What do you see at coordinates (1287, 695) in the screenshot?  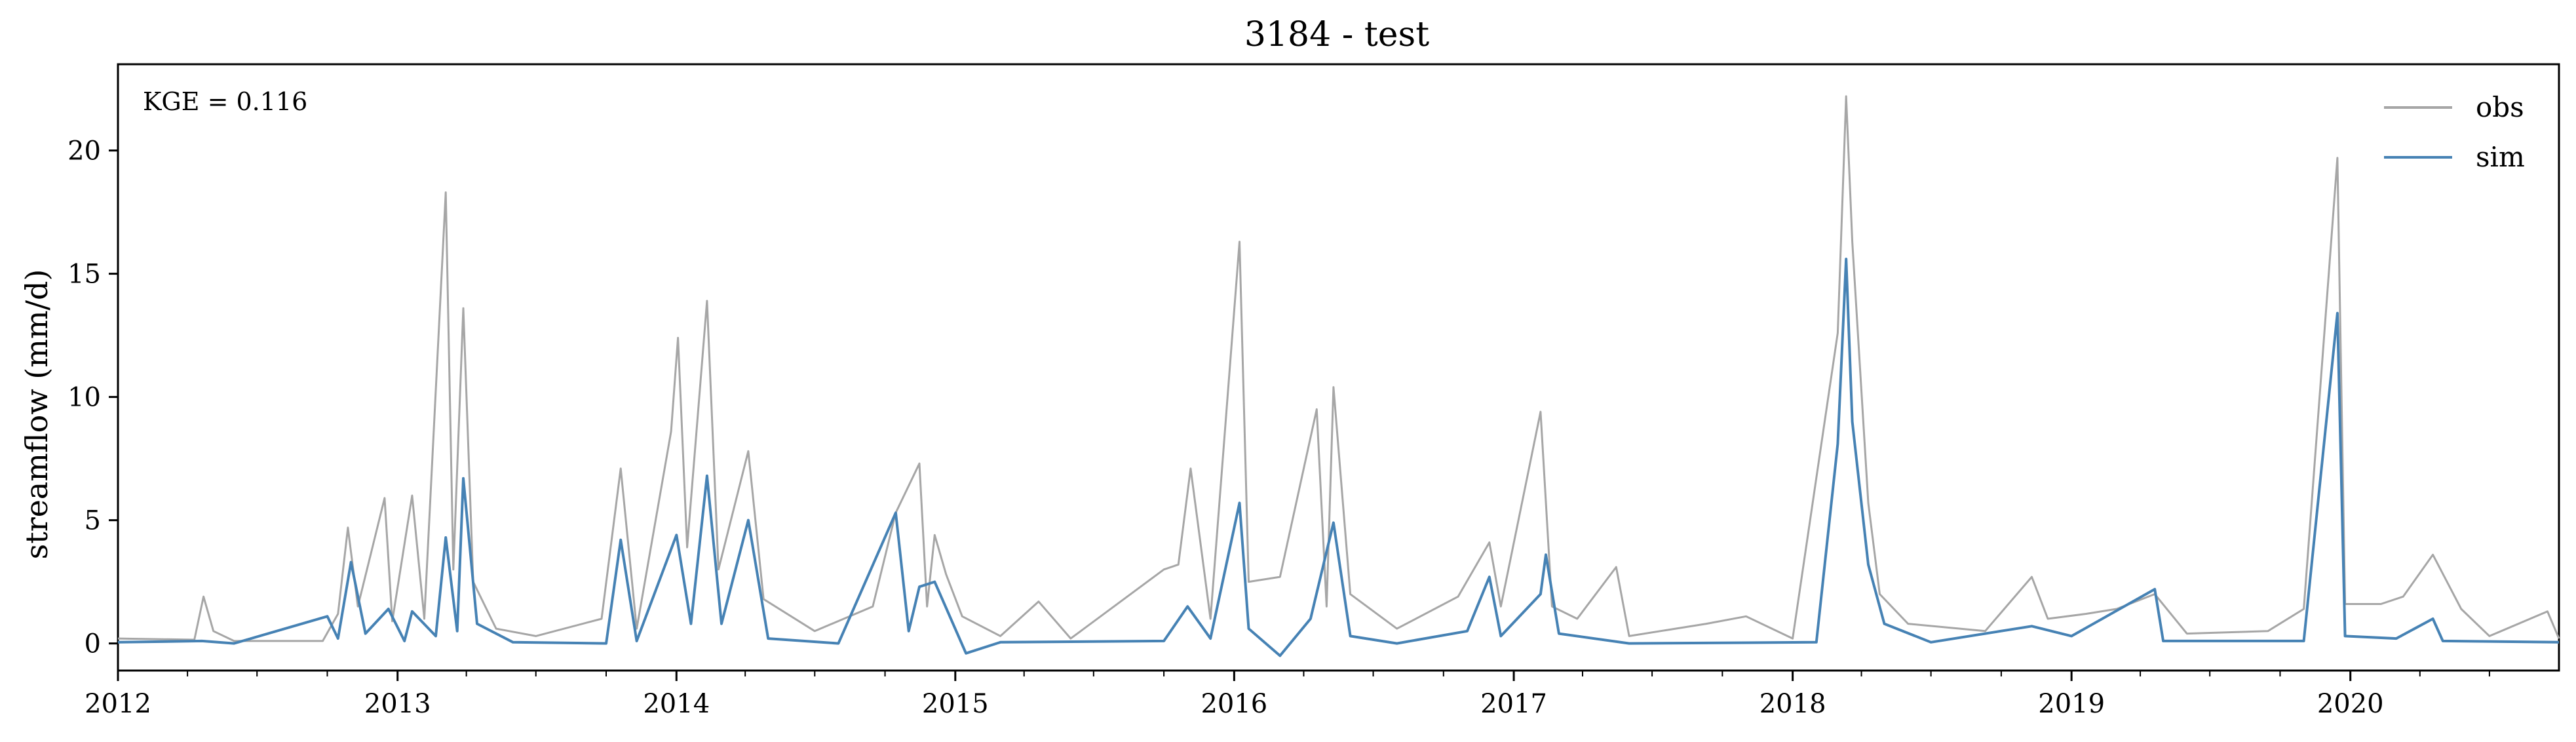 I see `x-axis: 2012 2013 2014 2015 2016 2017 2018 2019 2020` at bounding box center [1287, 695].